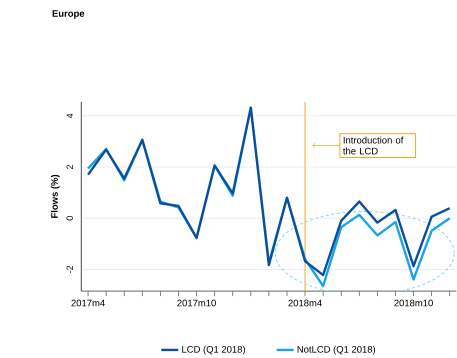 The image size is (457, 358). What do you see at coordinates (69, 116) in the screenshot?
I see `y-tick-label: 4` at bounding box center [69, 116].